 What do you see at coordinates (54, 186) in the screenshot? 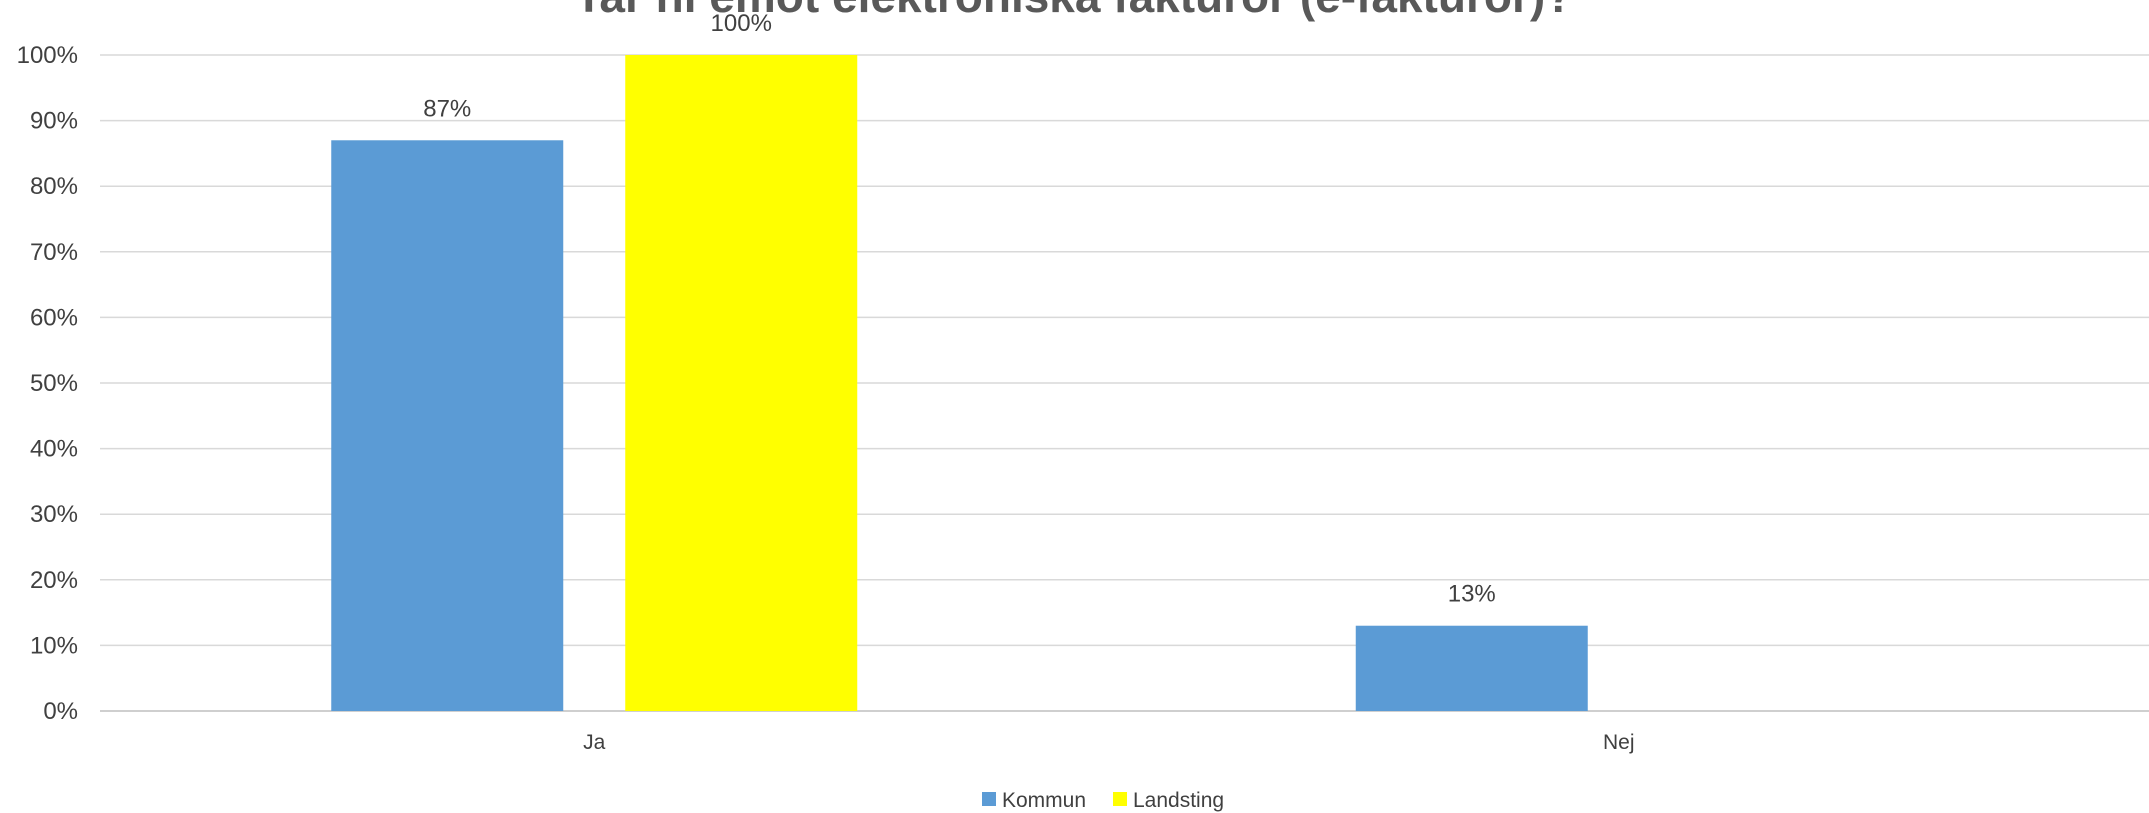
I see `y-tick-label: 80%` at bounding box center [54, 186].